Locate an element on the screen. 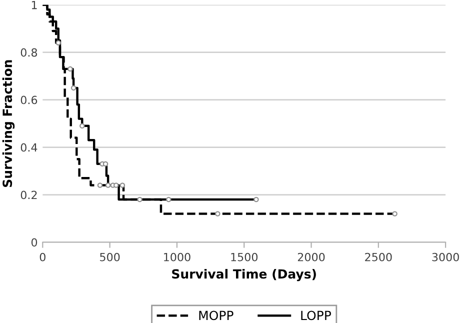 The image size is (474, 323). x-tick-label: 1000 is located at coordinates (177, 257).